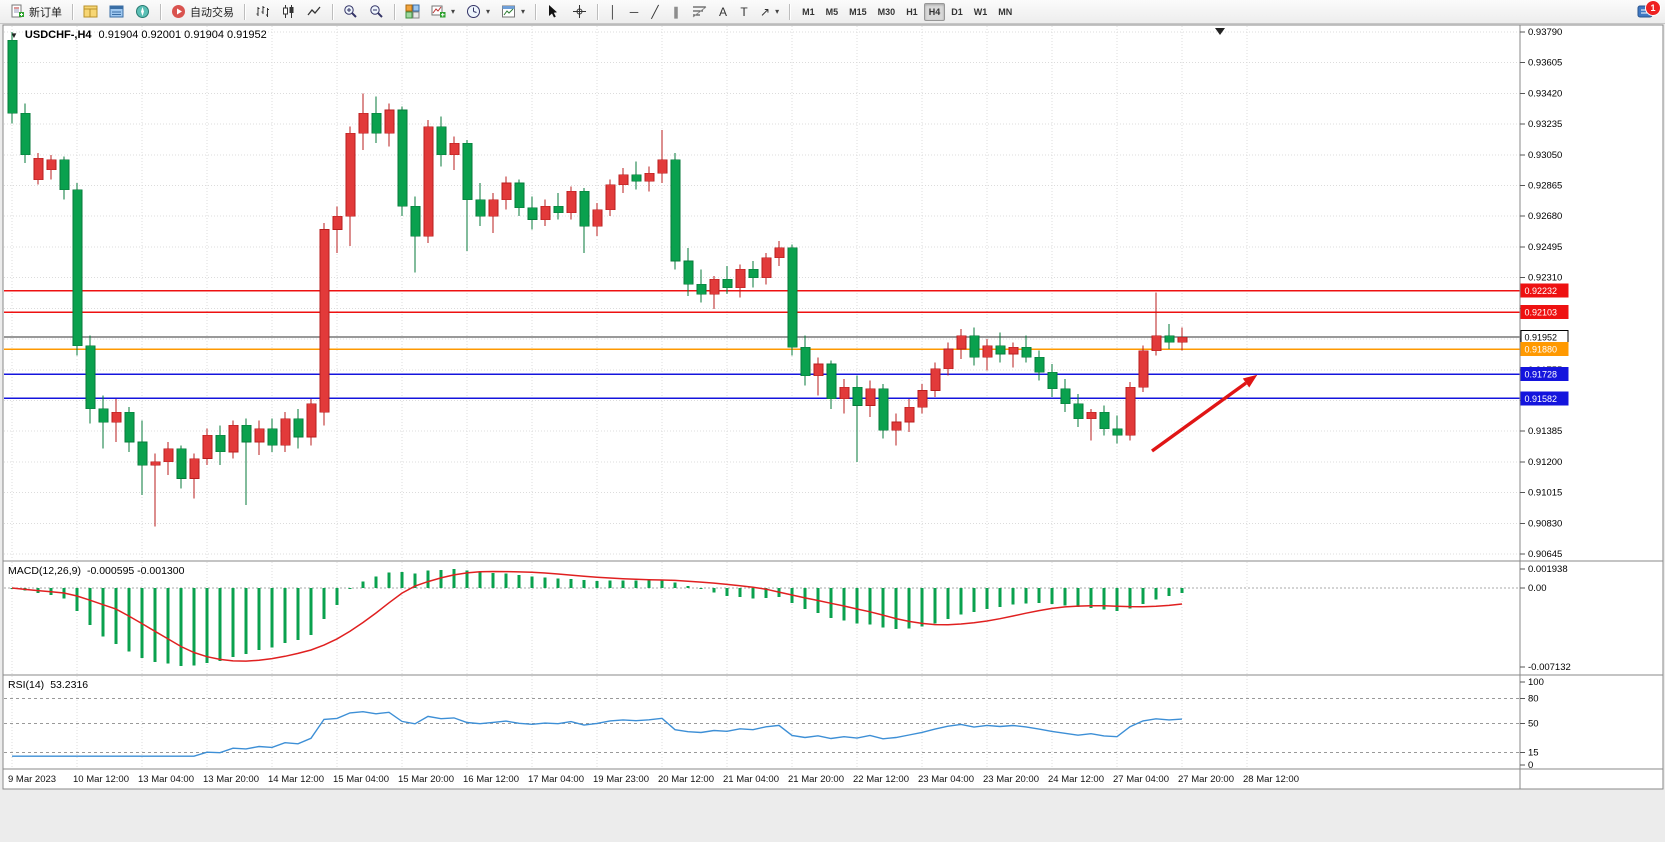 This screenshot has height=842, width=1665. What do you see at coordinates (1204, 413) in the screenshot?
I see `annotation-arrow` at bounding box center [1204, 413].